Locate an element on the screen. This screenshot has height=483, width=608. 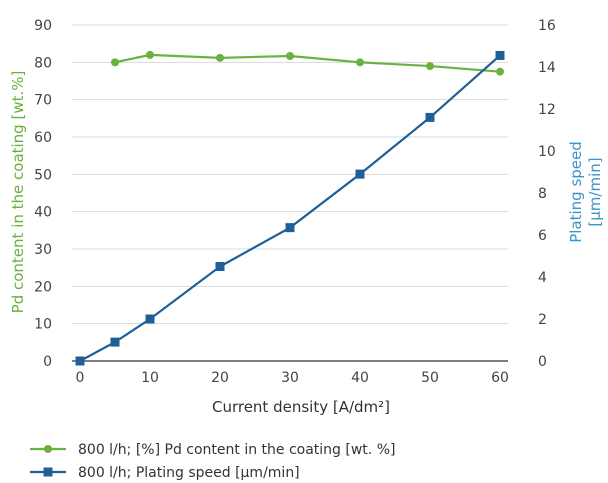
x-tick-label: 50 is located at coordinates (430, 378).